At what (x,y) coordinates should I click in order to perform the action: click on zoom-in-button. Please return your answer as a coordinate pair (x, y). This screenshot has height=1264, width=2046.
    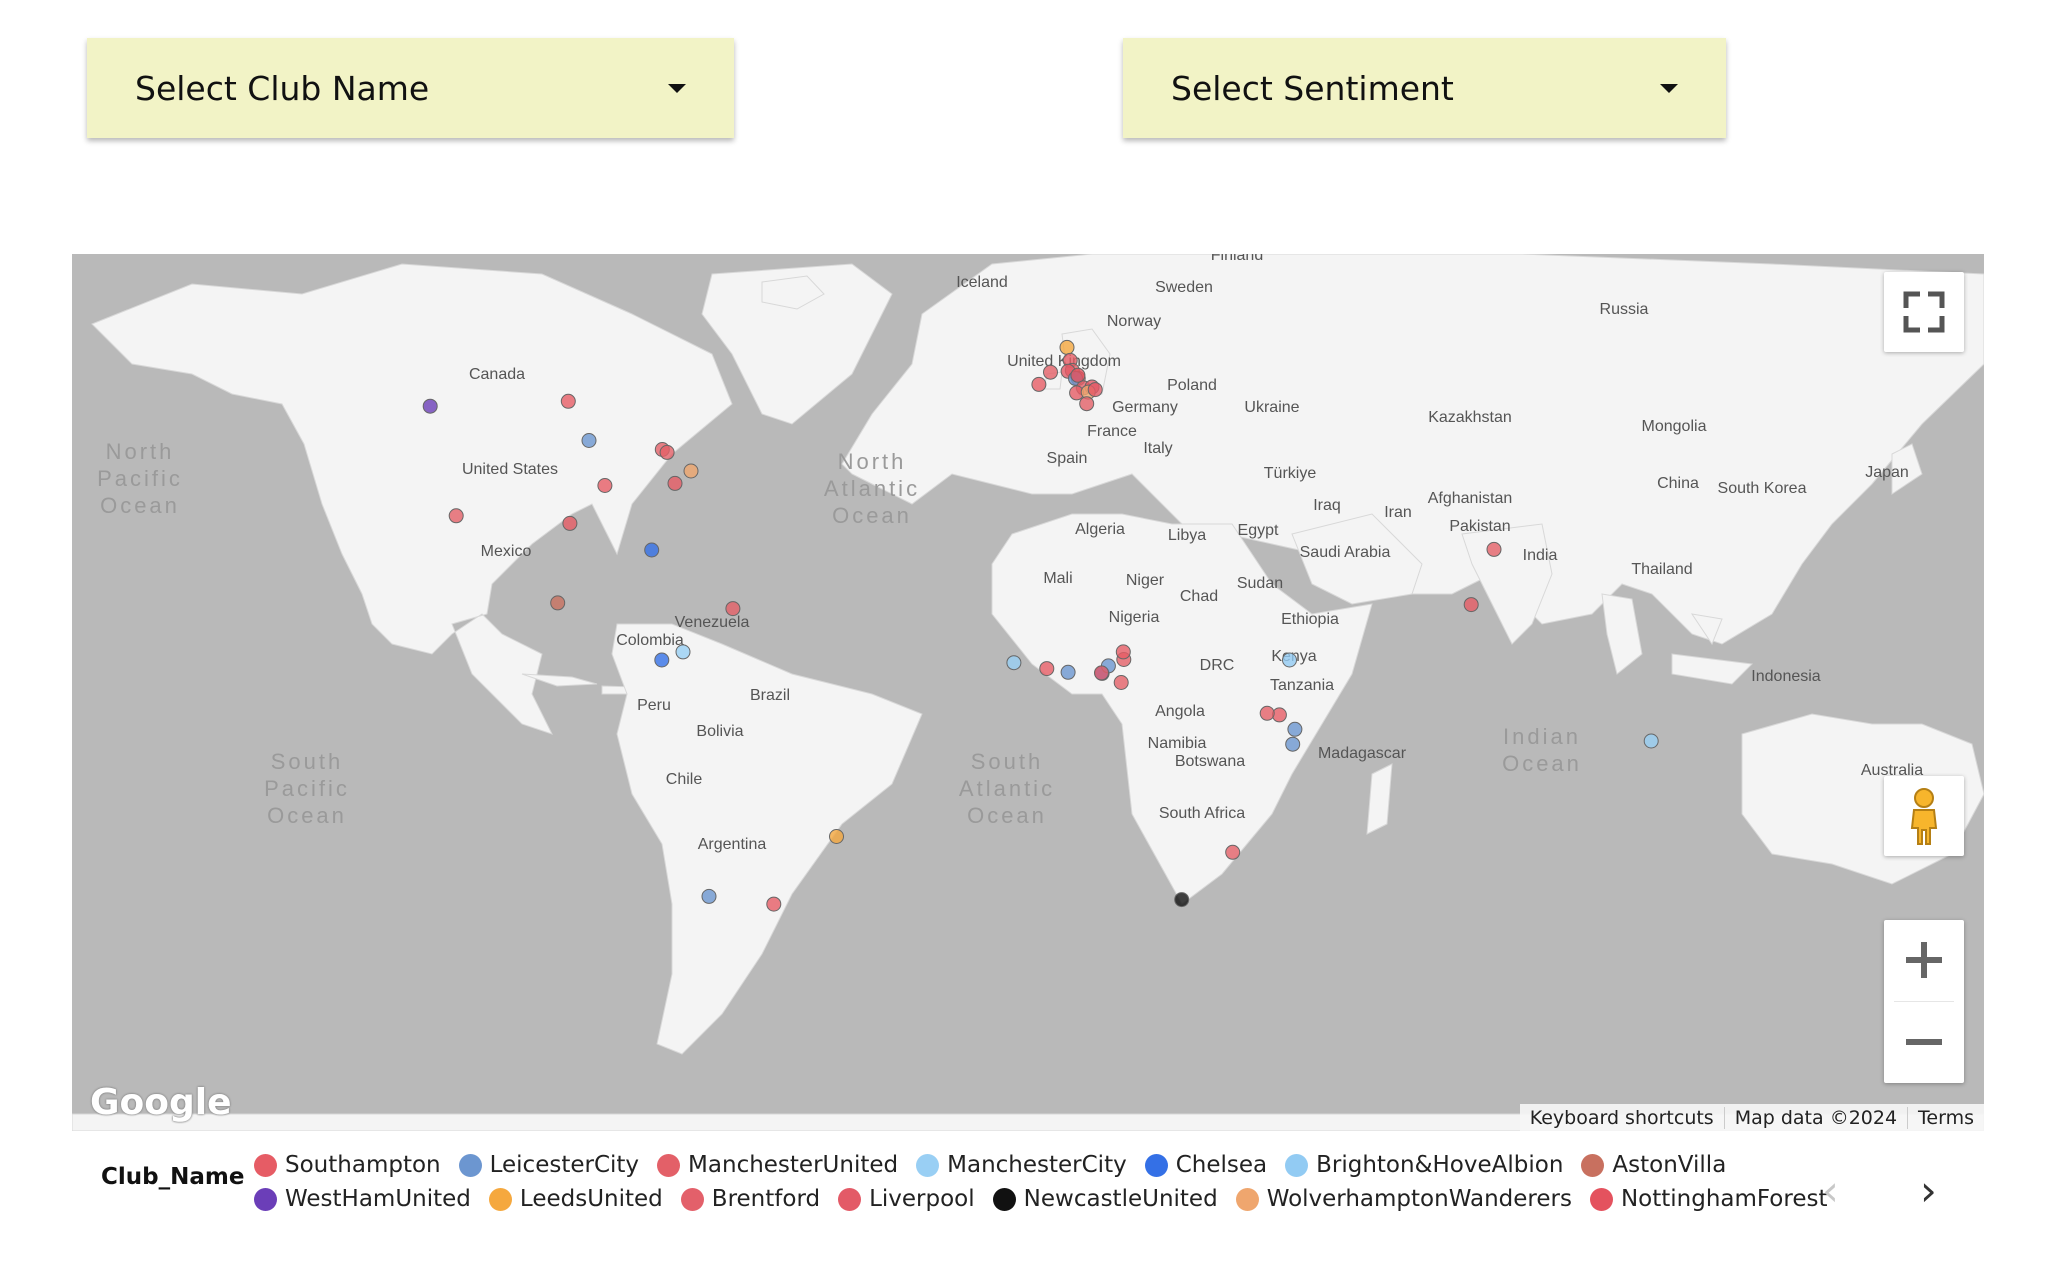
    Looking at the image, I should click on (1924, 960).